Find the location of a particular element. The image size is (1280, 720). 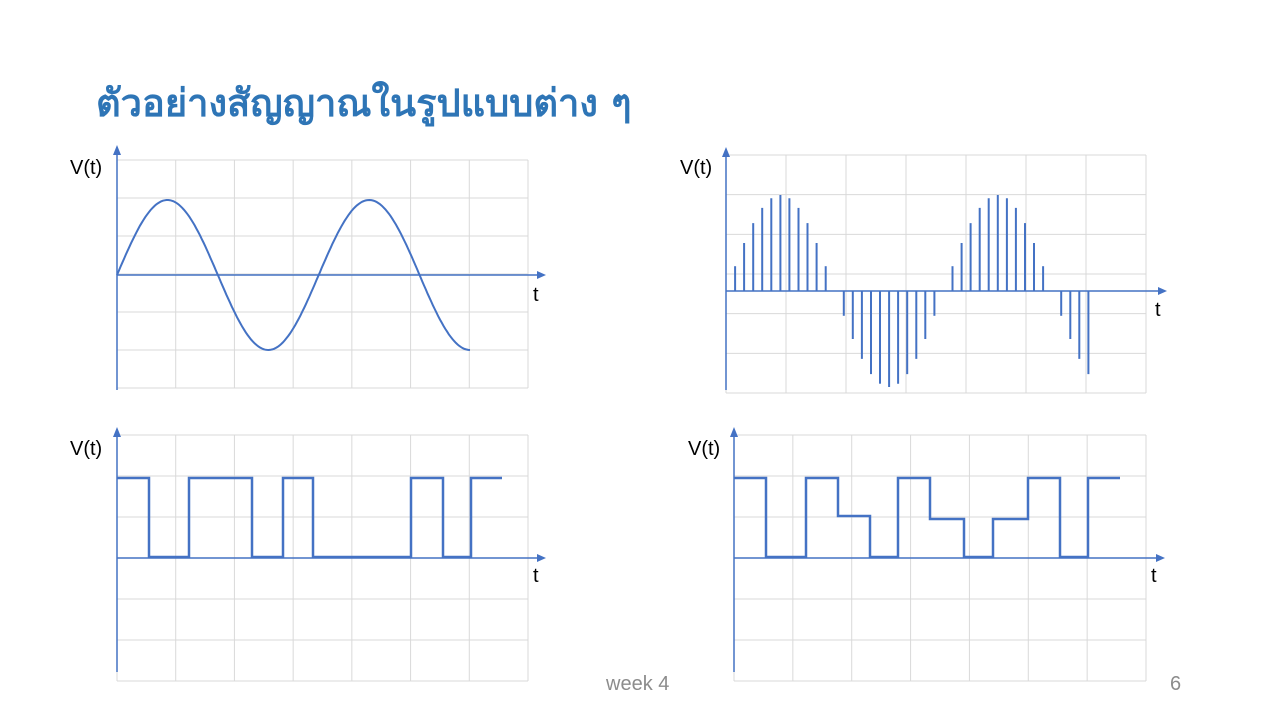

sampled-stems is located at coordinates (912, 291).